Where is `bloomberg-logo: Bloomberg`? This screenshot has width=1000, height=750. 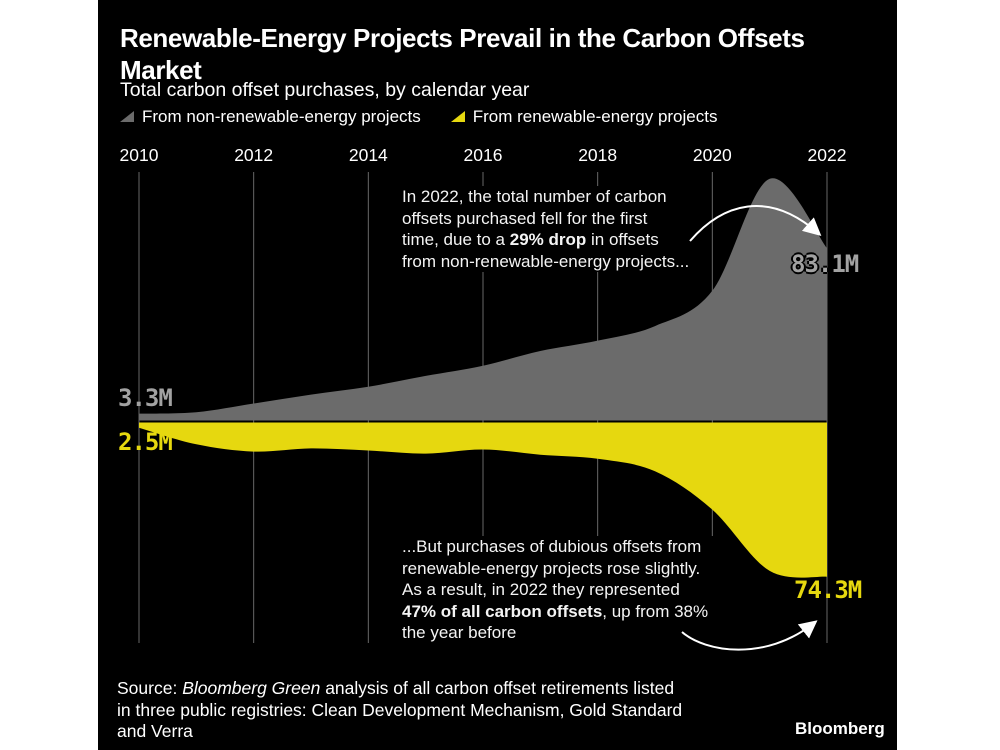
bloomberg-logo: Bloomberg is located at coordinates (840, 728).